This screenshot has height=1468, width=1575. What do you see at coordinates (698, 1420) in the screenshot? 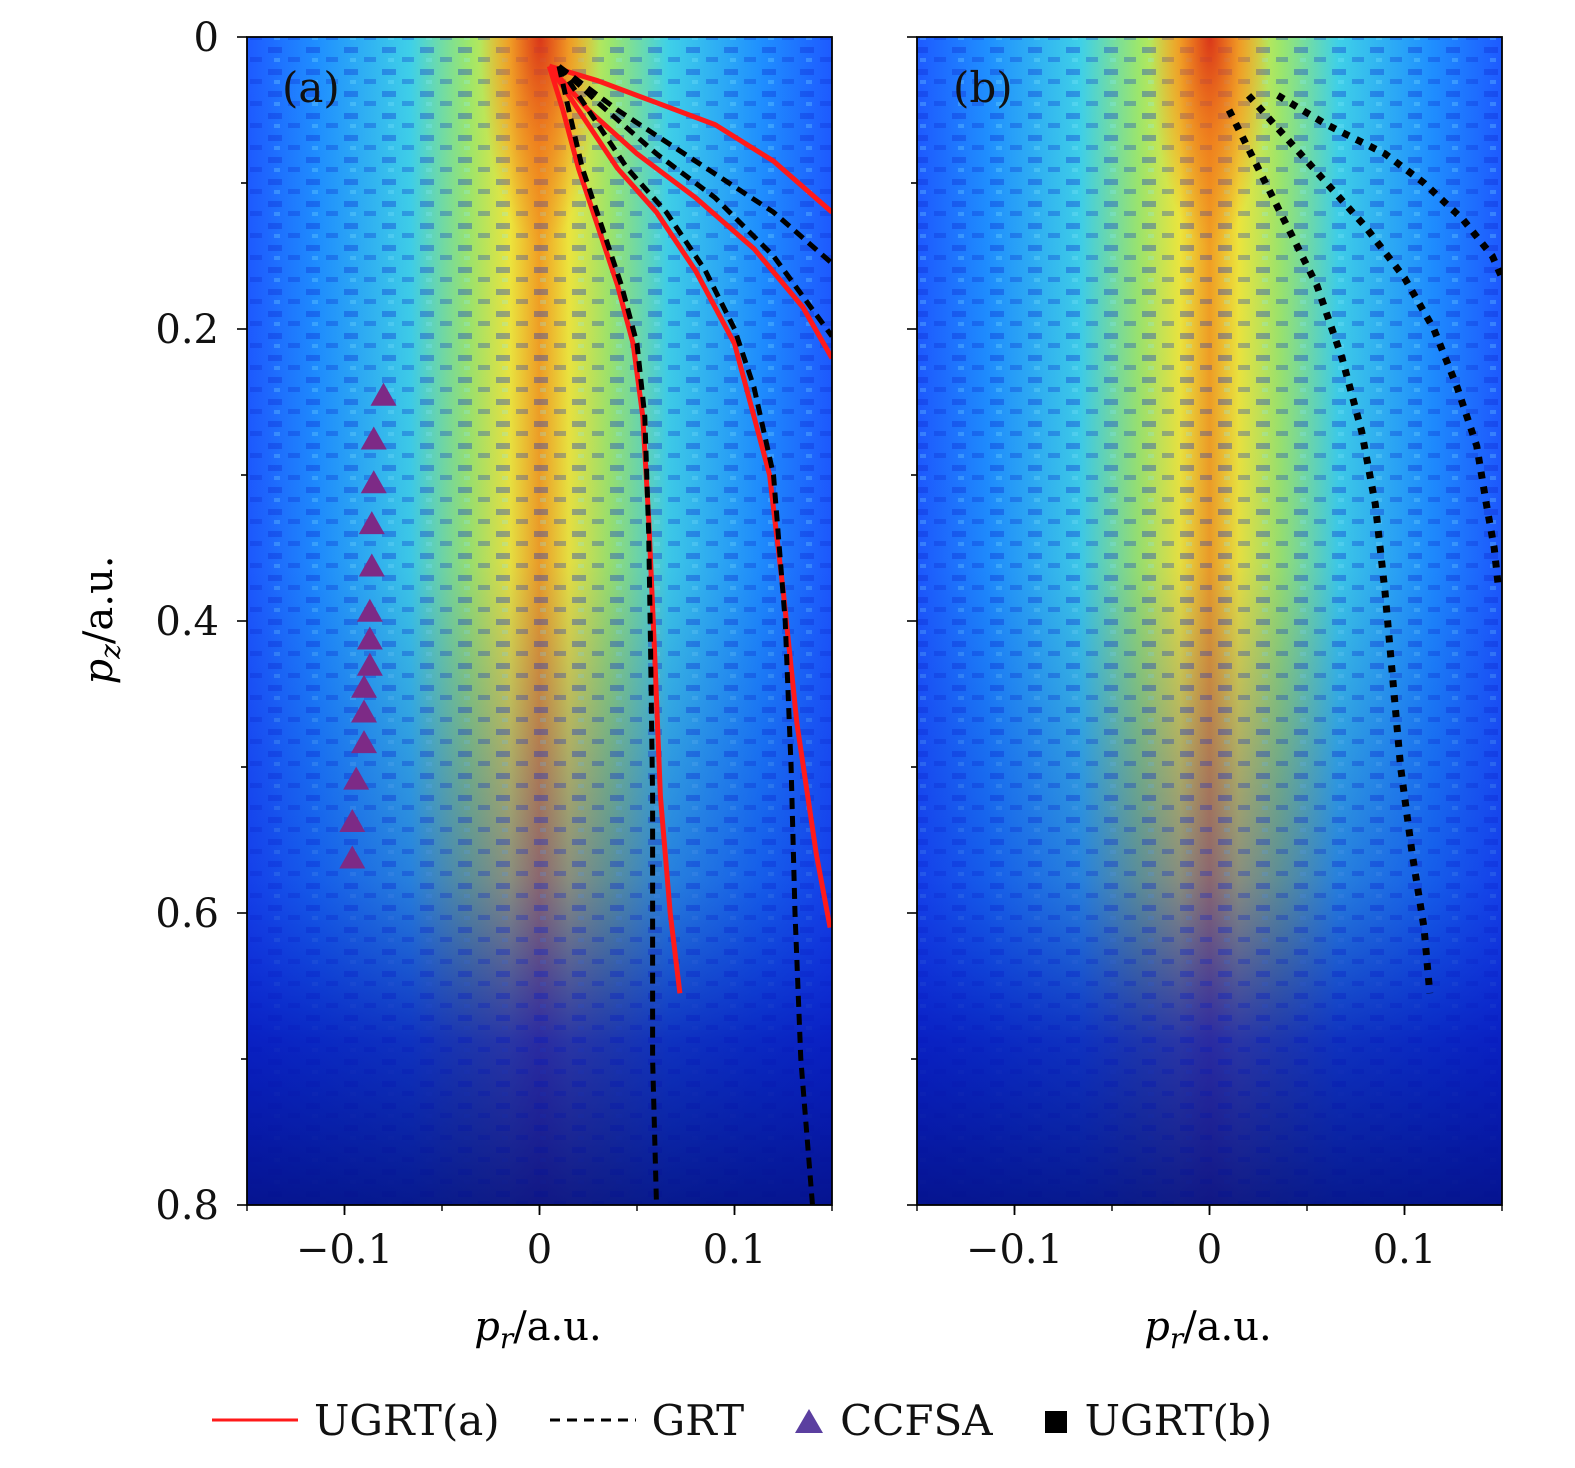
I see `legend-label-grt: GRT` at bounding box center [698, 1420].